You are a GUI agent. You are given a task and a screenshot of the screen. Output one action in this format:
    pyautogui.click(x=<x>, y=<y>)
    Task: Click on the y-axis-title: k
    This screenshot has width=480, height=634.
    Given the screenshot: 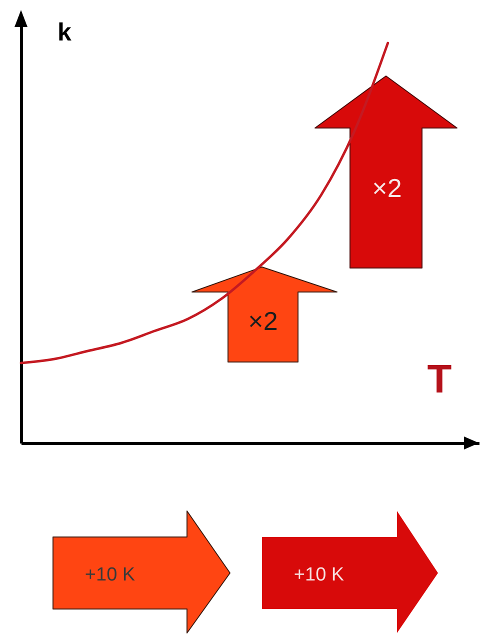 What is the action you would take?
    pyautogui.click(x=65, y=32)
    